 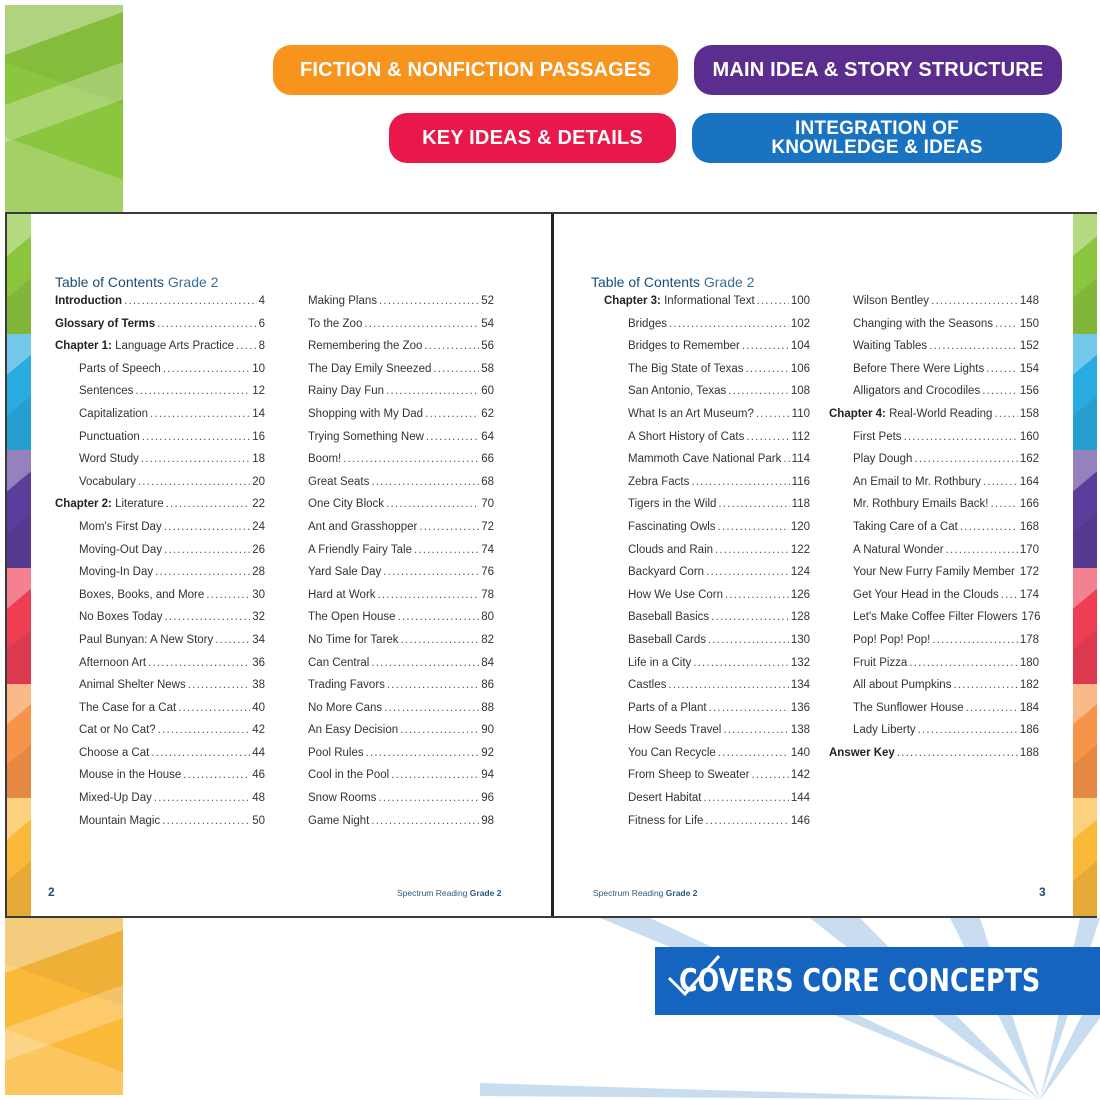 I want to click on toc-entry-page: 40, so click(x=258, y=707).